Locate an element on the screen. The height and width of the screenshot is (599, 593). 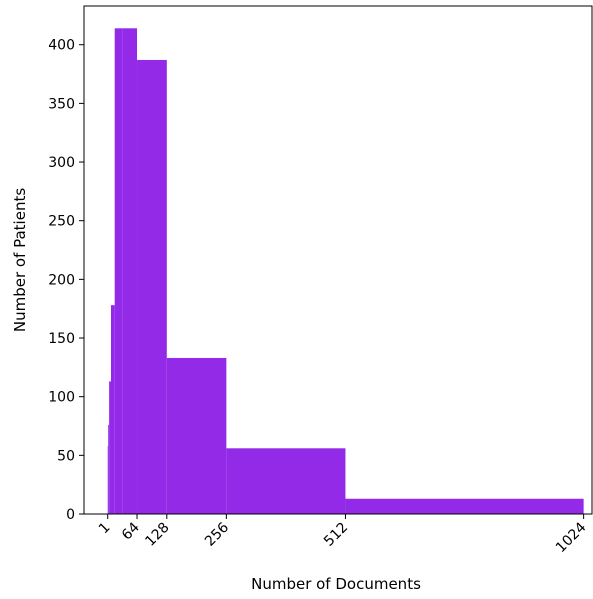
y-tick-label: 350 is located at coordinates (61, 104).